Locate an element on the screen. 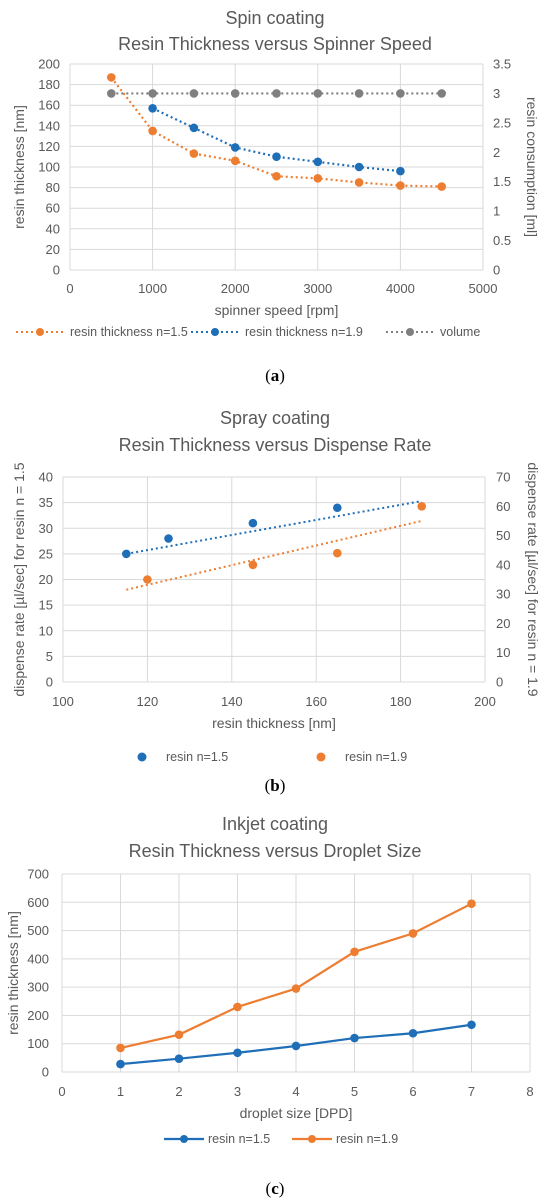 Image resolution: width=550 pixels, height=1203 pixels. y2-tick-label: 1 is located at coordinates (496, 211).